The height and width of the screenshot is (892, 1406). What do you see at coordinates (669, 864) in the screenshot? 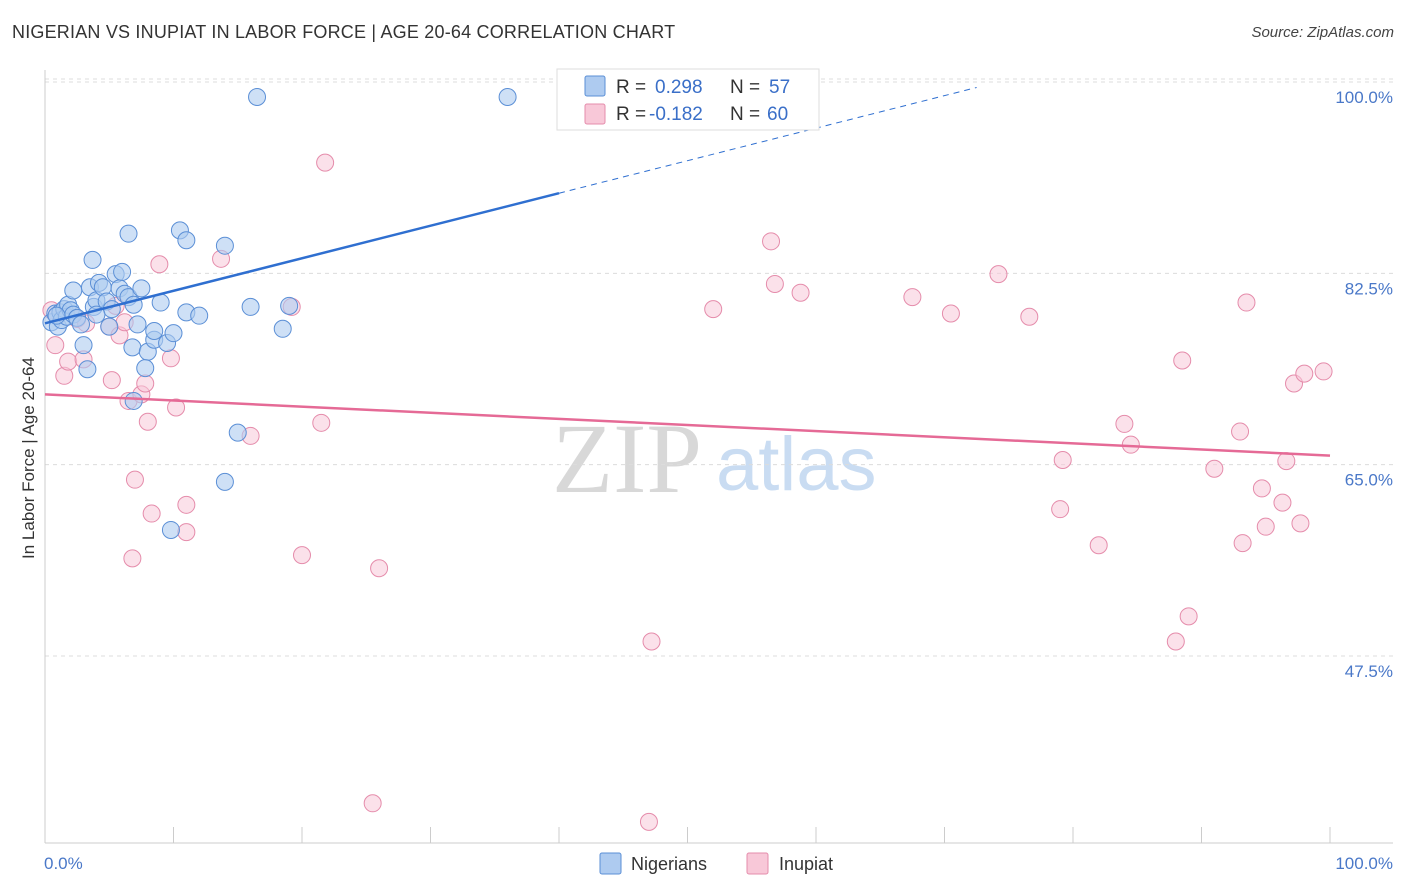
I see `bottom-legend-label-nigerians: Nigerians` at bounding box center [669, 864].